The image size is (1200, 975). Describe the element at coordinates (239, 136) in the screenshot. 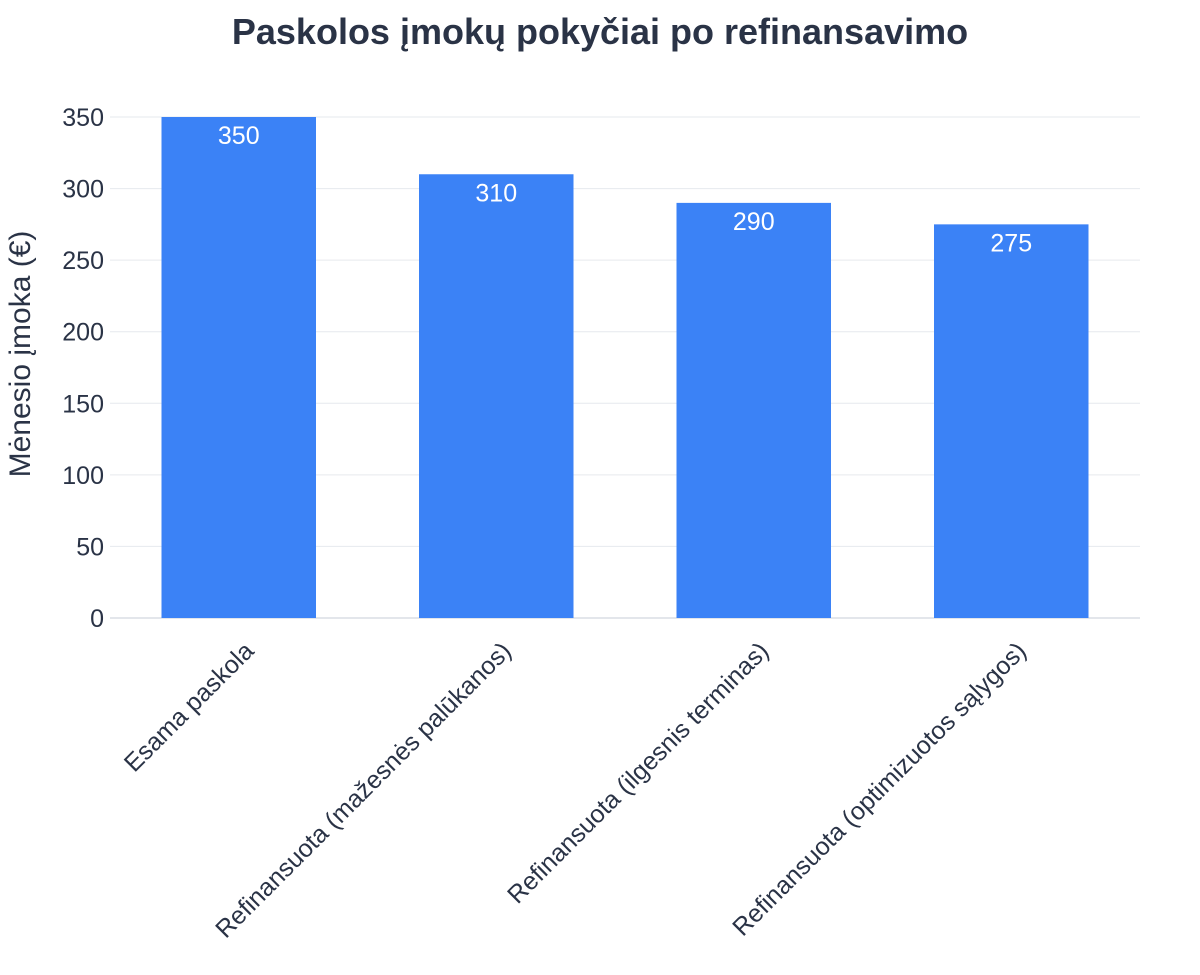

I see `bar-value-label: 350` at that location.